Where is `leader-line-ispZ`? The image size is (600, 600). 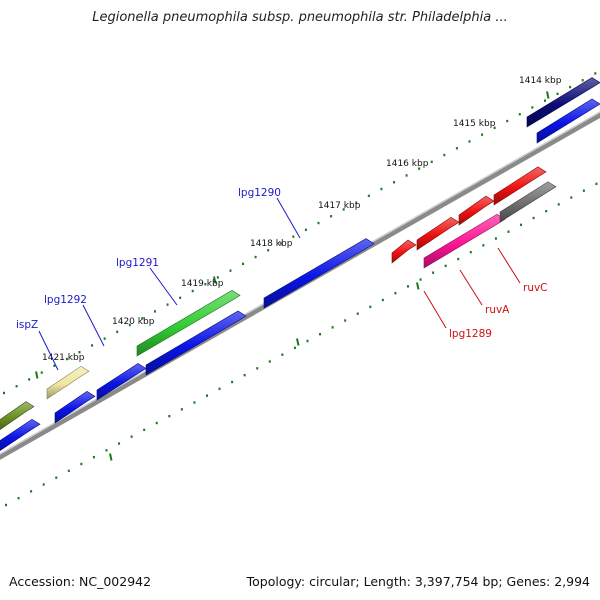
leader-line-ispZ is located at coordinates (48, 350).